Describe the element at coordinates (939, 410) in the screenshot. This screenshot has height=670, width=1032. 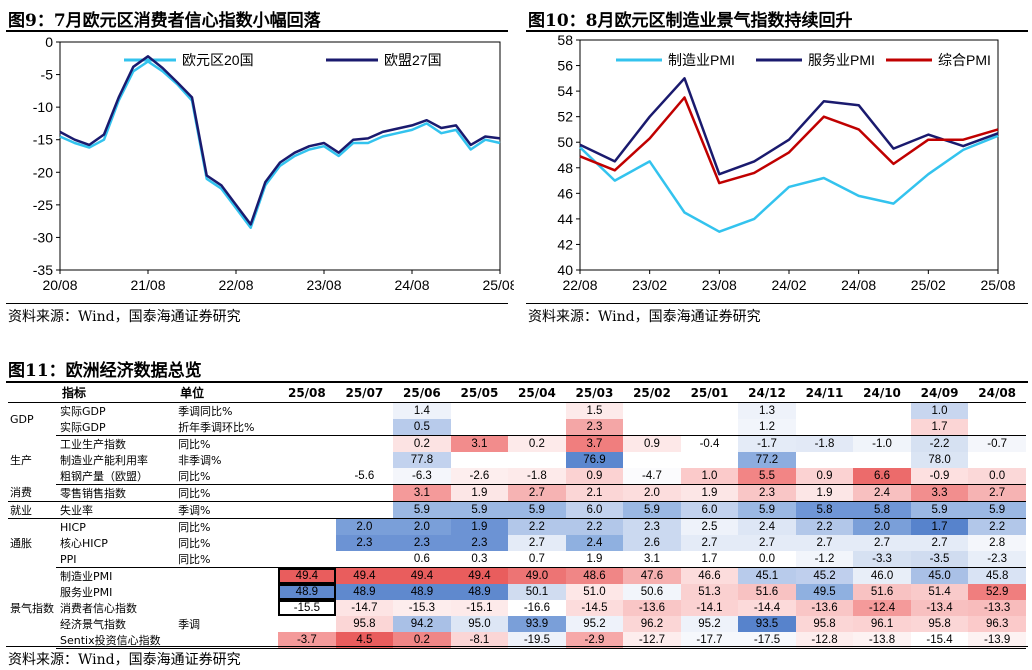
I see `value-cell: 1.0` at that location.